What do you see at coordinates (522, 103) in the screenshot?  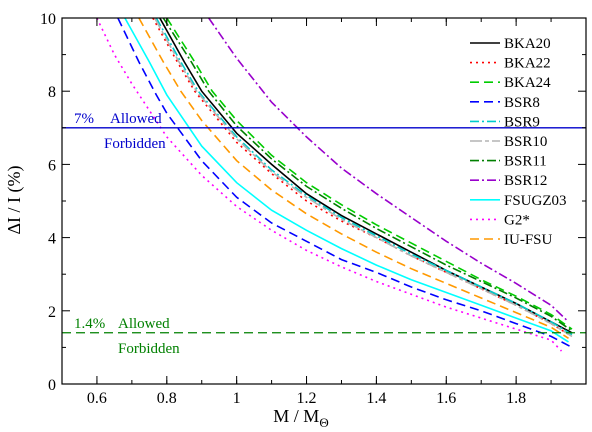 I see `legend-label: BSR8` at bounding box center [522, 103].